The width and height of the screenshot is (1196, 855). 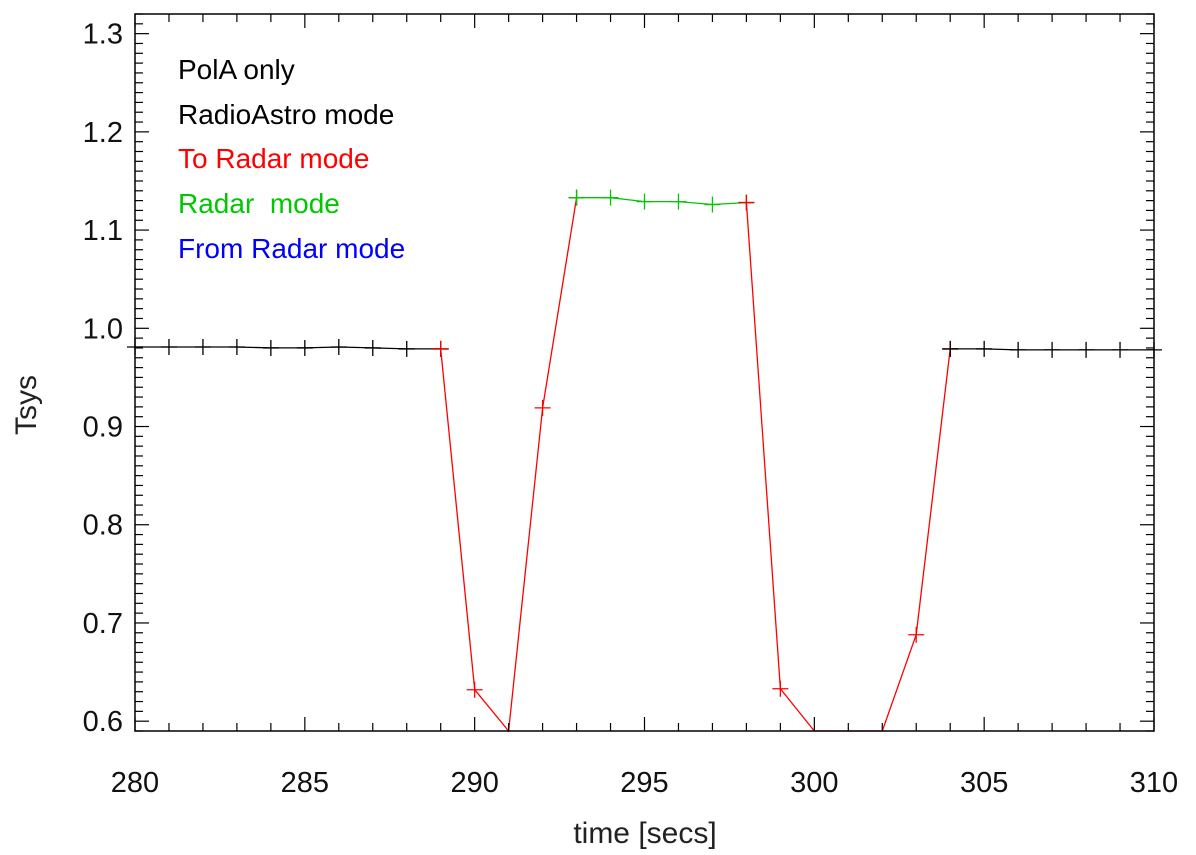 I want to click on x-tick-label: 305, so click(x=984, y=783).